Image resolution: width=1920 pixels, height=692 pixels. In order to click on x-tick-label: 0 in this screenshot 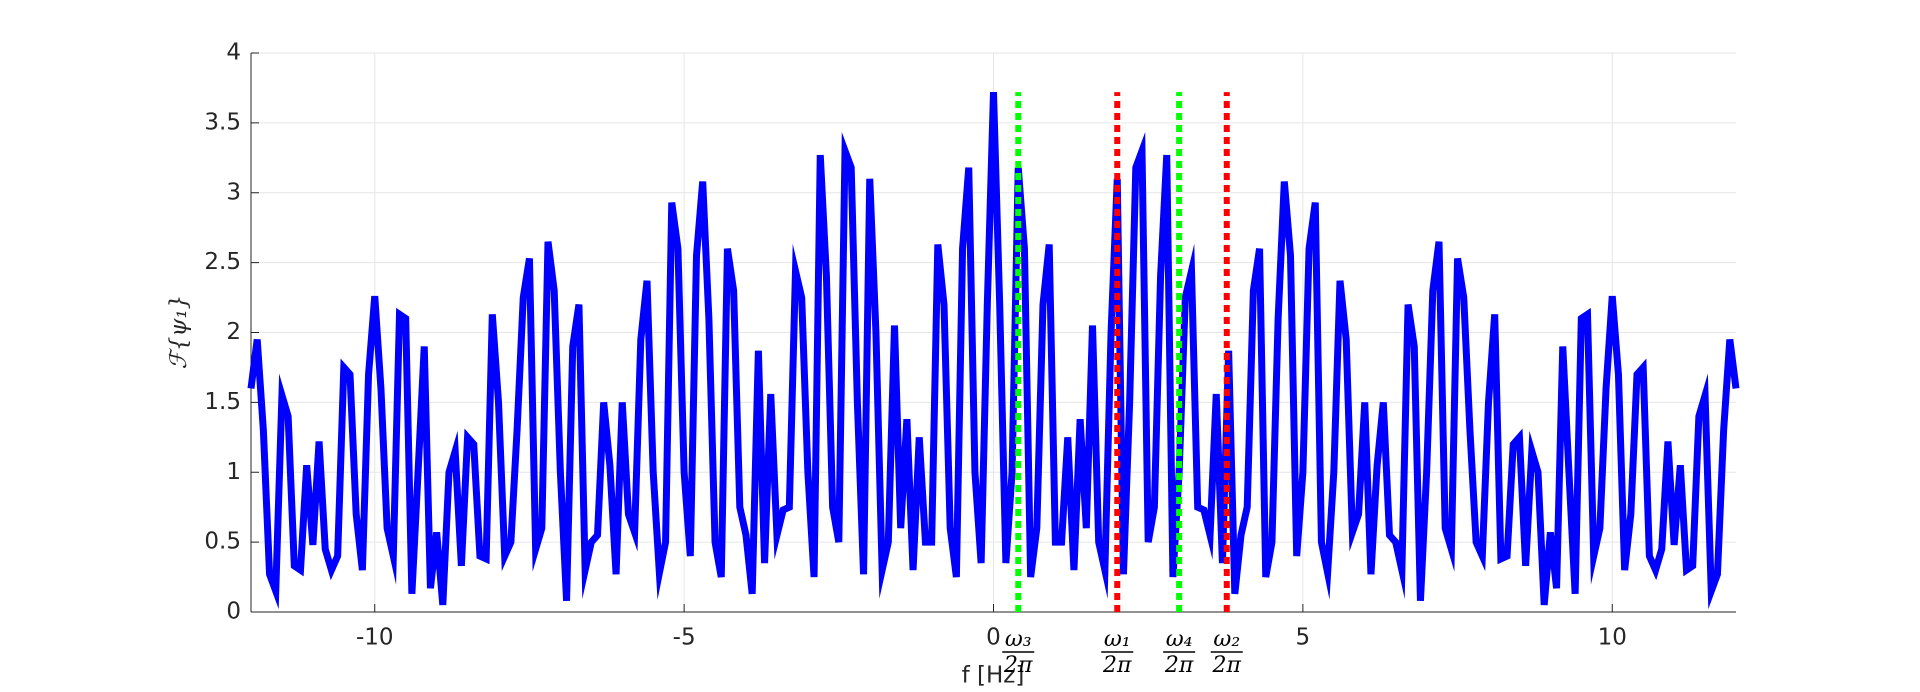, I will do `click(993, 638)`.